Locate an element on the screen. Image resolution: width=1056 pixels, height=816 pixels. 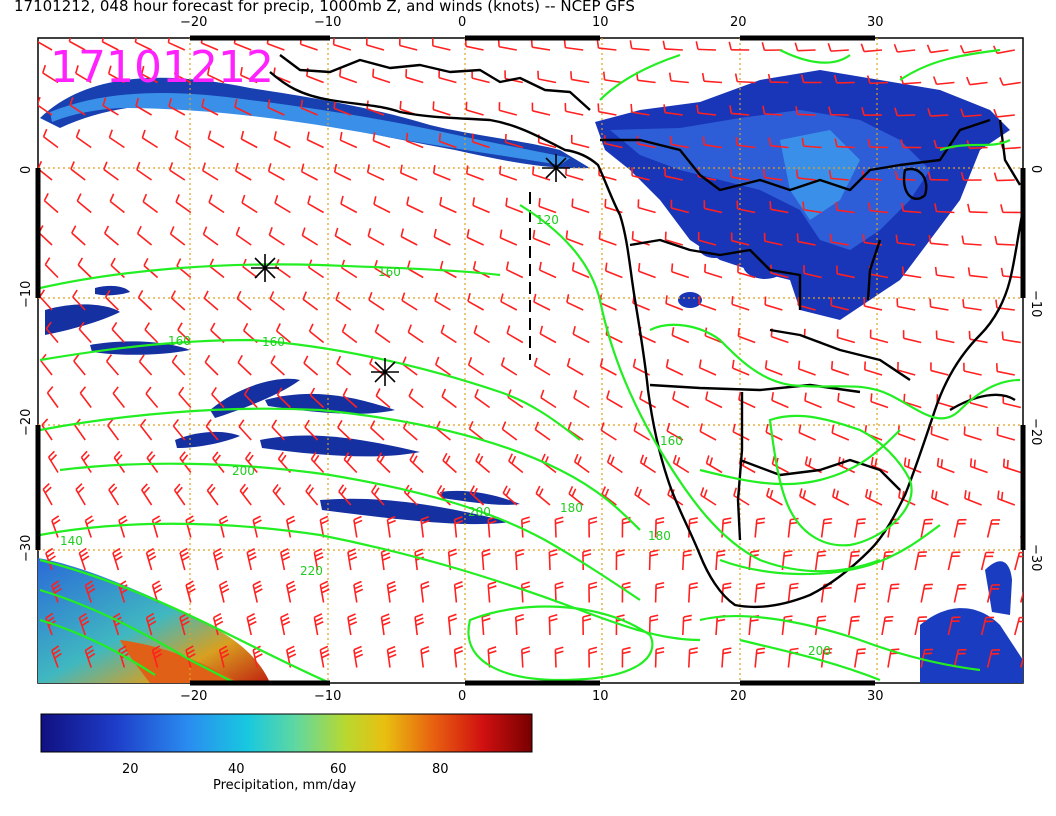
contour-label: 160 is located at coordinates (389, 272).